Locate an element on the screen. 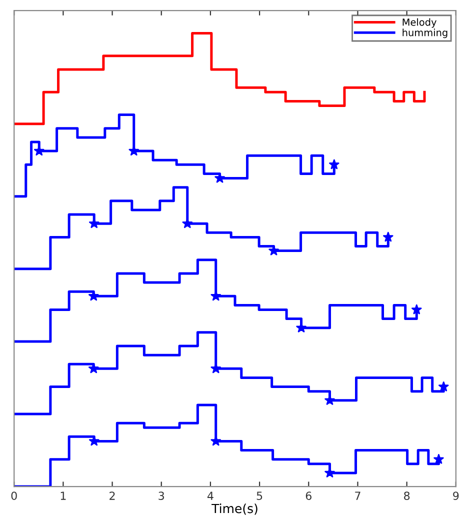  x-tick-label: 0 is located at coordinates (14, 496).